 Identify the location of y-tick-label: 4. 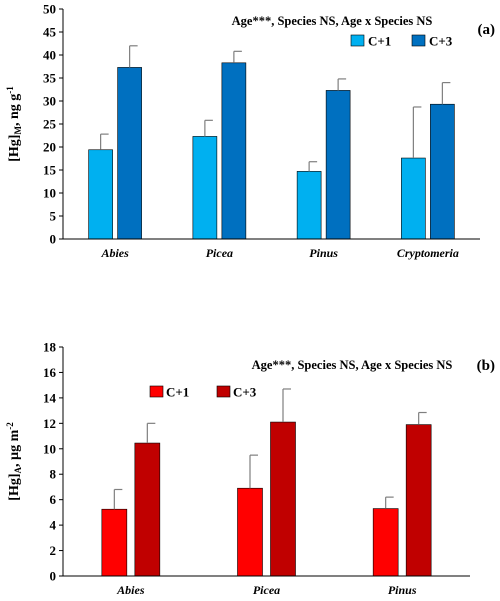
(53, 525).